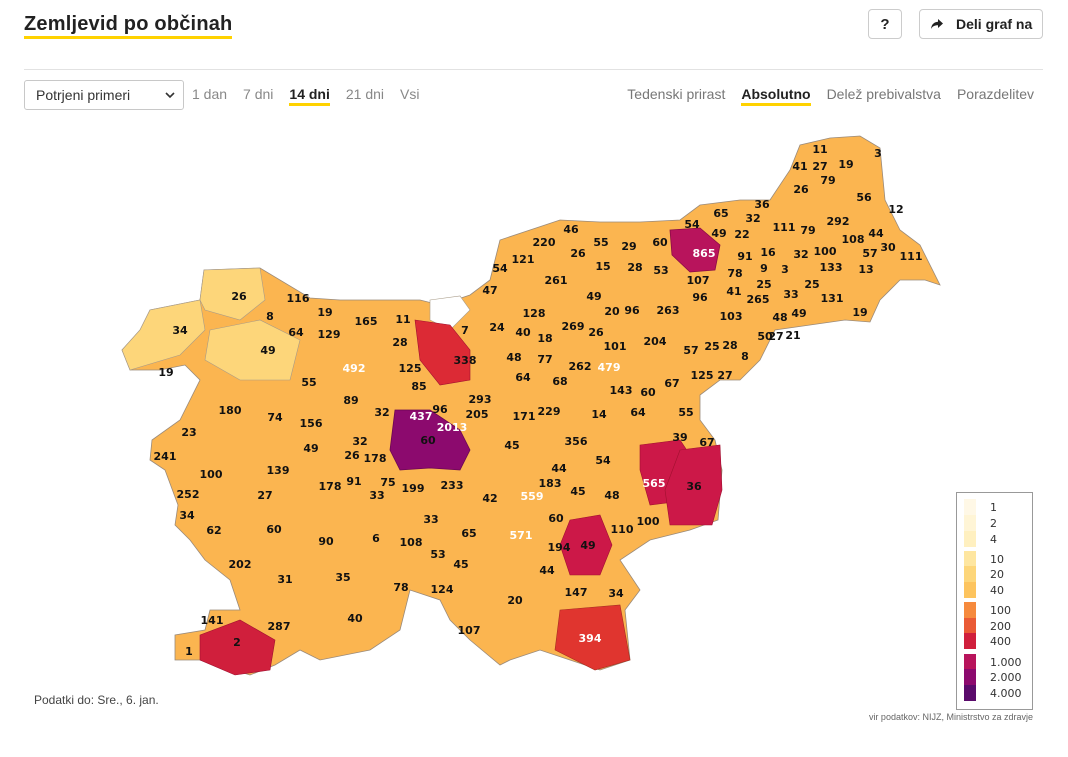 The image size is (1068, 757). Describe the element at coordinates (865, 269) in the screenshot. I see `municipality-value: 13` at that location.